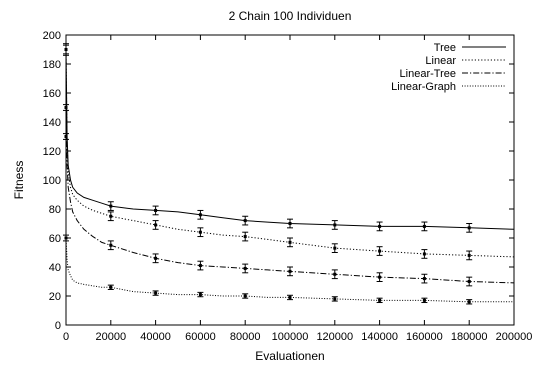  What do you see at coordinates (52, 94) in the screenshot?
I see `y-tick-label: 160` at bounding box center [52, 94].